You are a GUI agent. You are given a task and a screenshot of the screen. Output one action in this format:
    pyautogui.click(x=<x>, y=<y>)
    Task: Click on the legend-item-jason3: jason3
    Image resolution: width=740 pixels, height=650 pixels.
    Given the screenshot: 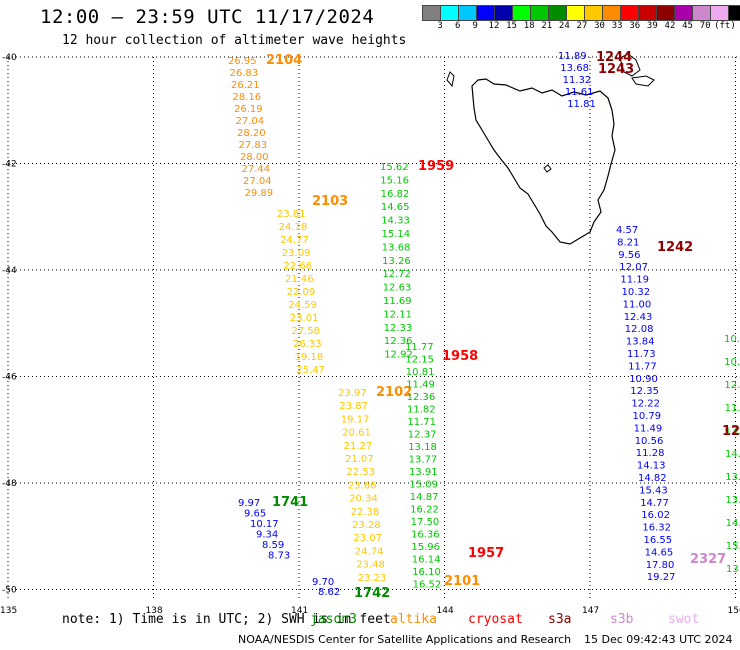 What is the action you would take?
    pyautogui.click(x=333, y=619)
    